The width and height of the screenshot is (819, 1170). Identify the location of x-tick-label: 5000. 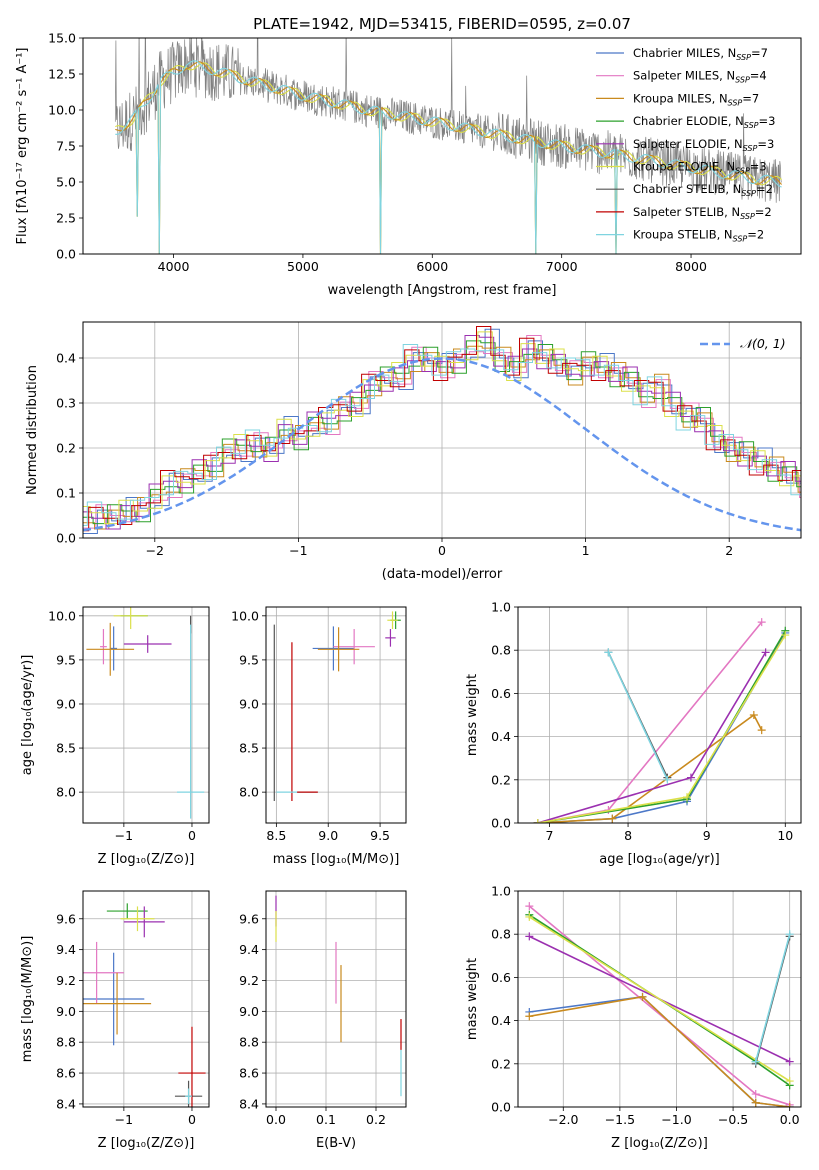
(303, 266).